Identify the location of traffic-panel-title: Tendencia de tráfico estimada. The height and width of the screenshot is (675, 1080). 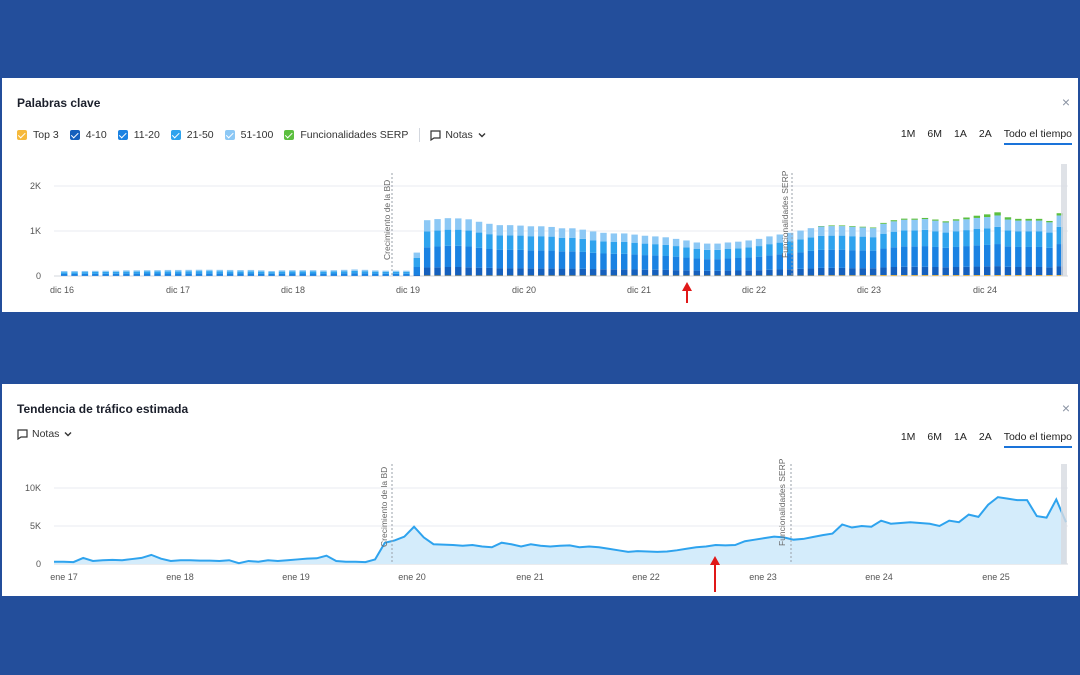
(103, 409).